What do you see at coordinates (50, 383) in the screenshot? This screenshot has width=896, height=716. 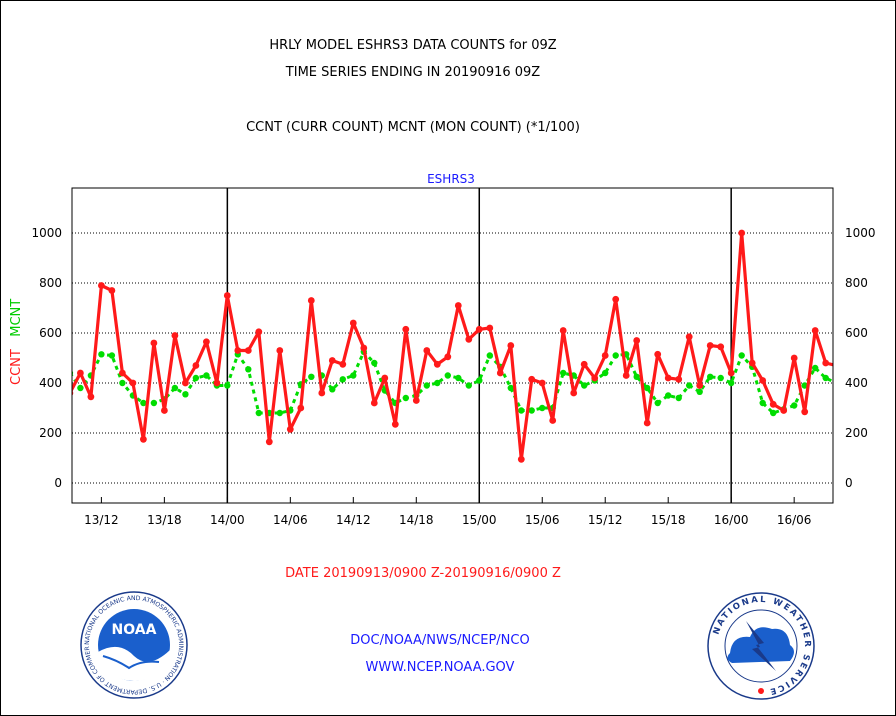 I see `y-tick-label-left: 400` at bounding box center [50, 383].